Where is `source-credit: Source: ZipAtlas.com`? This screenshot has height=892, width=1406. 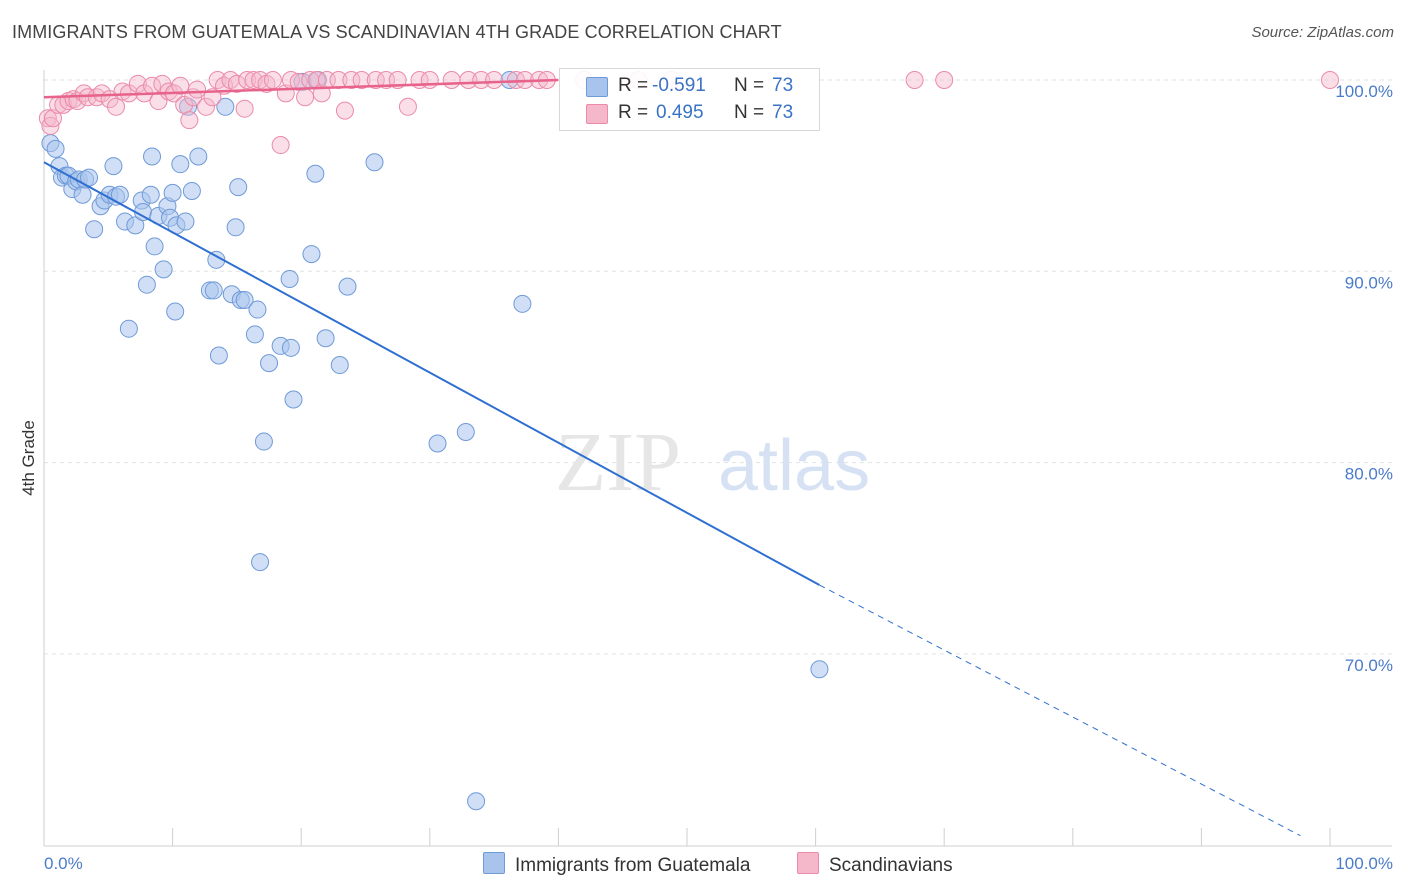
source-credit: Source: ZipAtlas.com is located at coordinates (1322, 32).